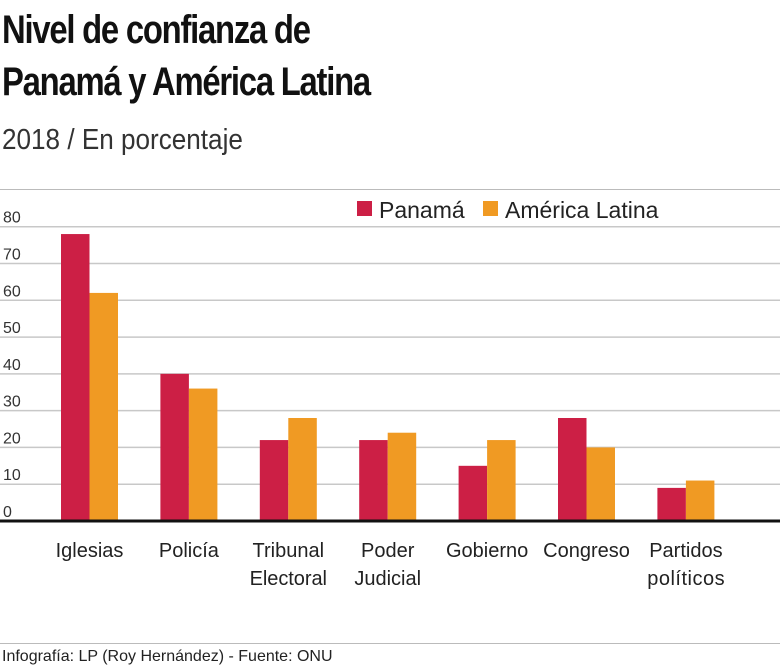 This screenshot has width=780, height=669. What do you see at coordinates (12, 254) in the screenshot?
I see `y-tick-label: 70` at bounding box center [12, 254].